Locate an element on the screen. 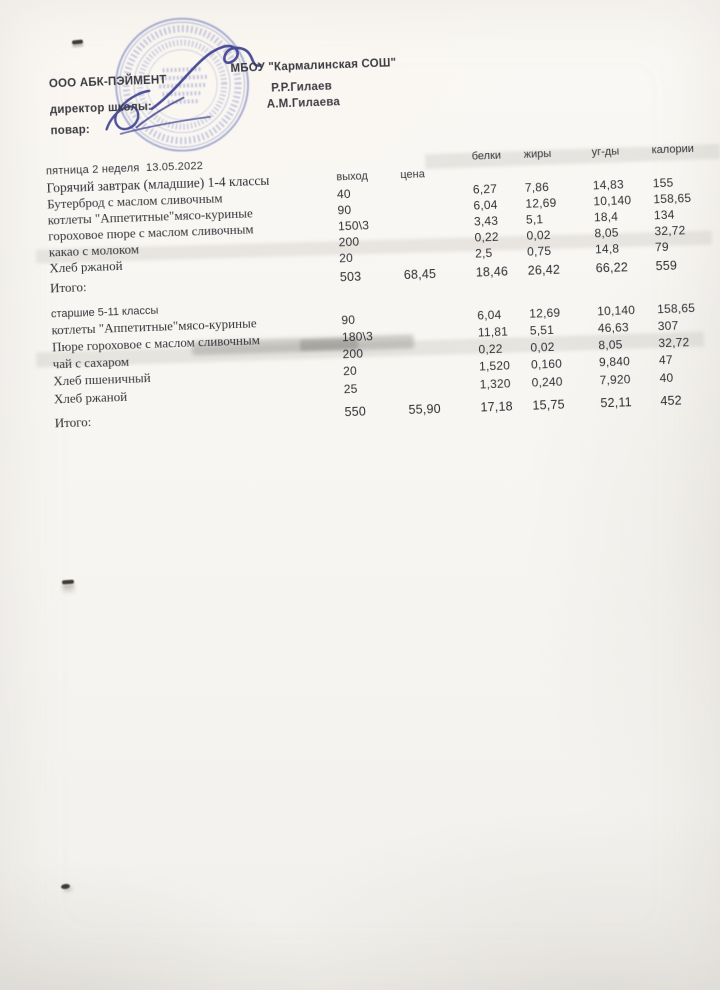 This screenshot has height=990, width=720. cell-belki: 1,520 is located at coordinates (494, 366).